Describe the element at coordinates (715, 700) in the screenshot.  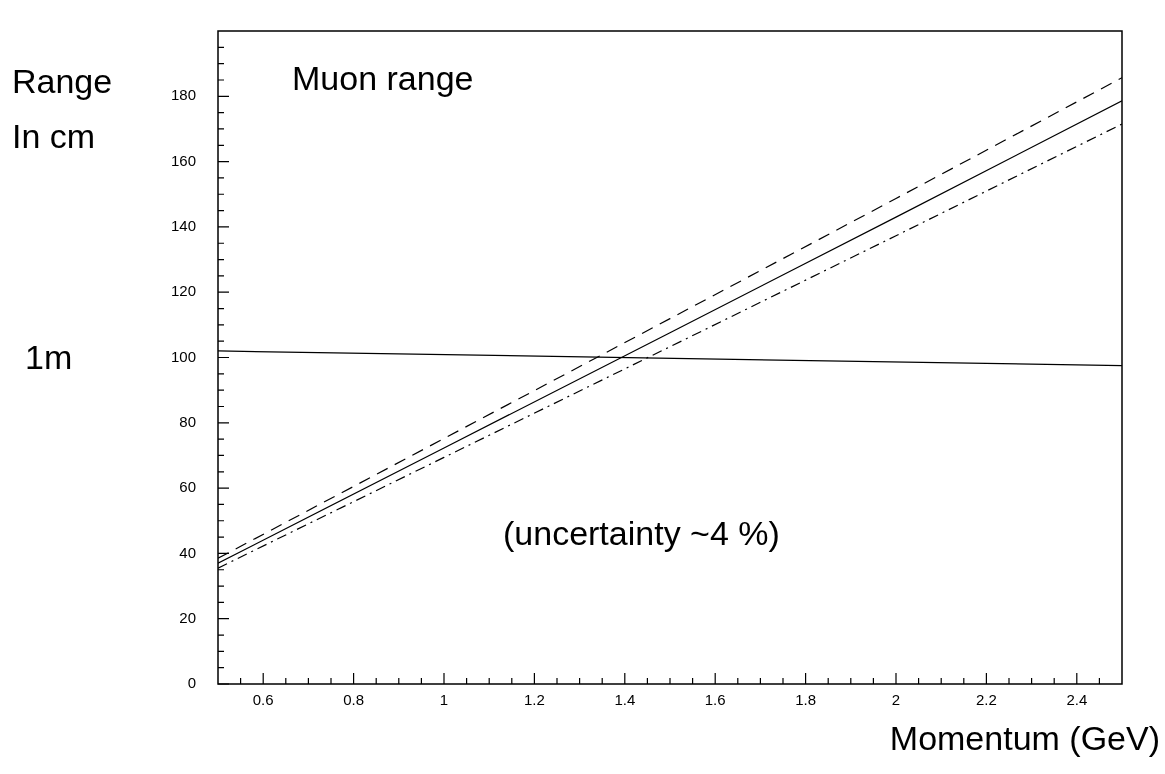
I see `x-tick-label: 1.6` at that location.